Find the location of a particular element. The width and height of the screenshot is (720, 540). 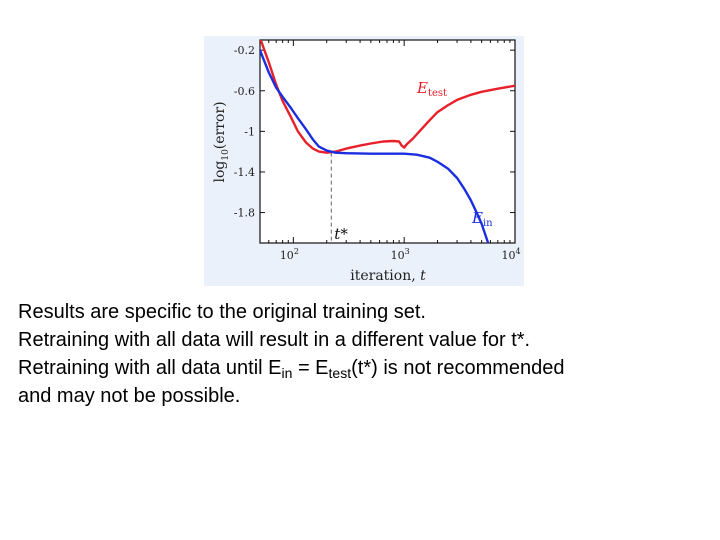

caption-line-3-part-a: Retraining with all data until E is located at coordinates (150, 368).